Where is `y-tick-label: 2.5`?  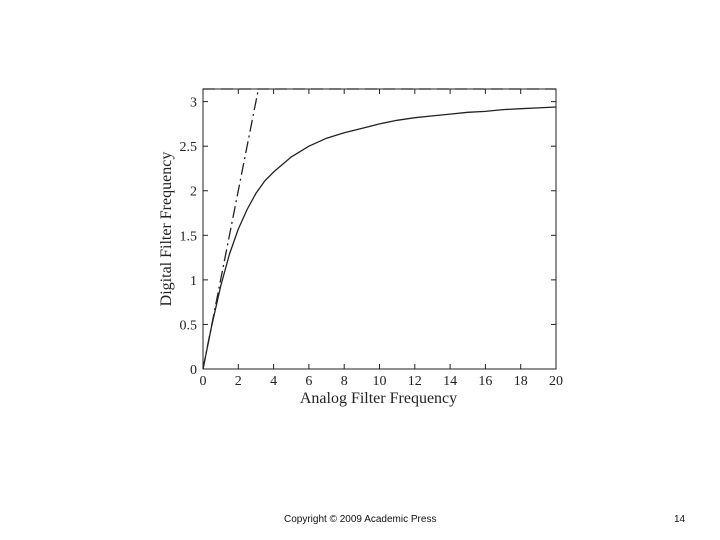
y-tick-label: 2.5 is located at coordinates (189, 147).